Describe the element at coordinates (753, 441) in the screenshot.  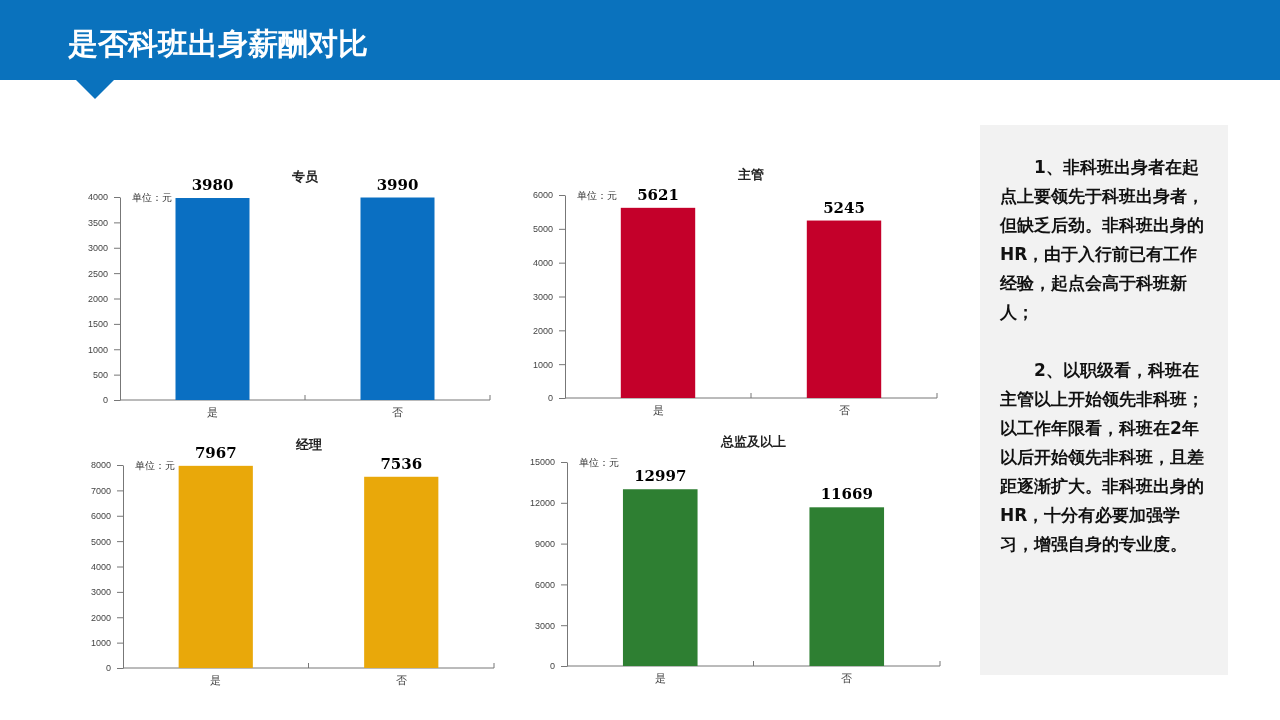
I see `chart-title: 总监及以上` at that location.